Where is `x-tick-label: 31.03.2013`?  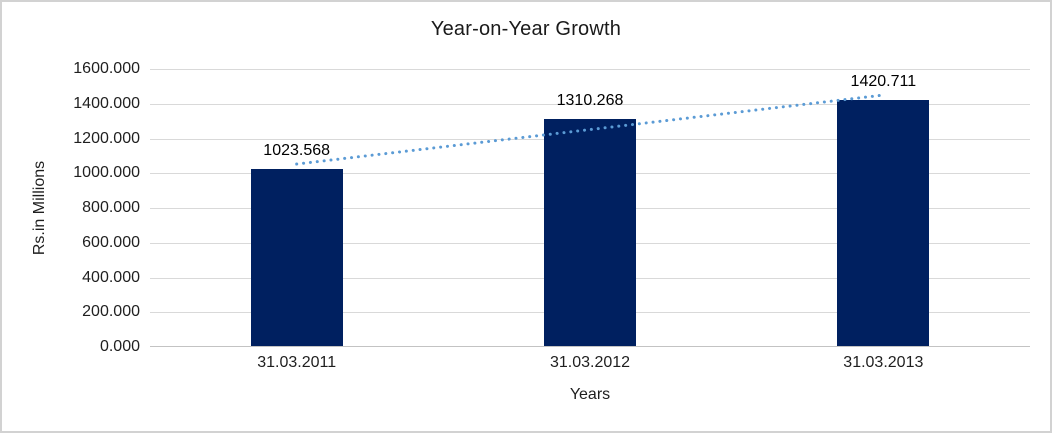
x-tick-label: 31.03.2013 is located at coordinates (883, 362).